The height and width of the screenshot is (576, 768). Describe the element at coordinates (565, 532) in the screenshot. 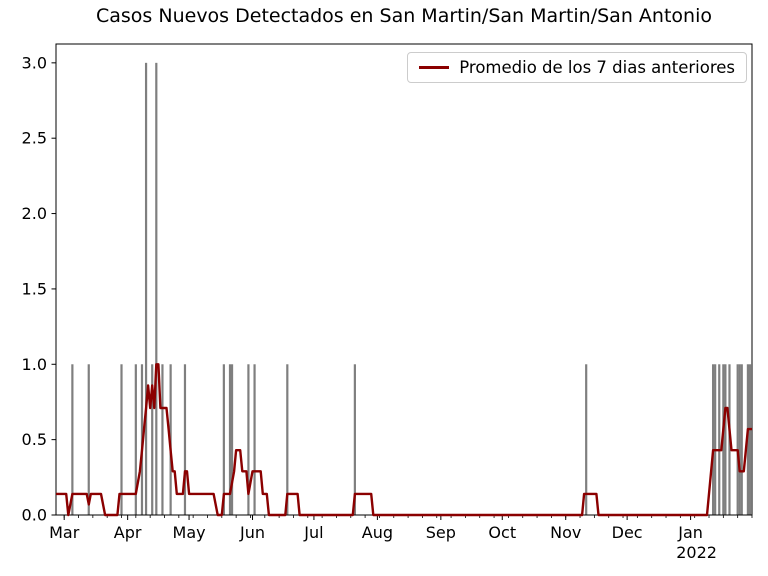

I see `x-tick-label: Nov` at that location.